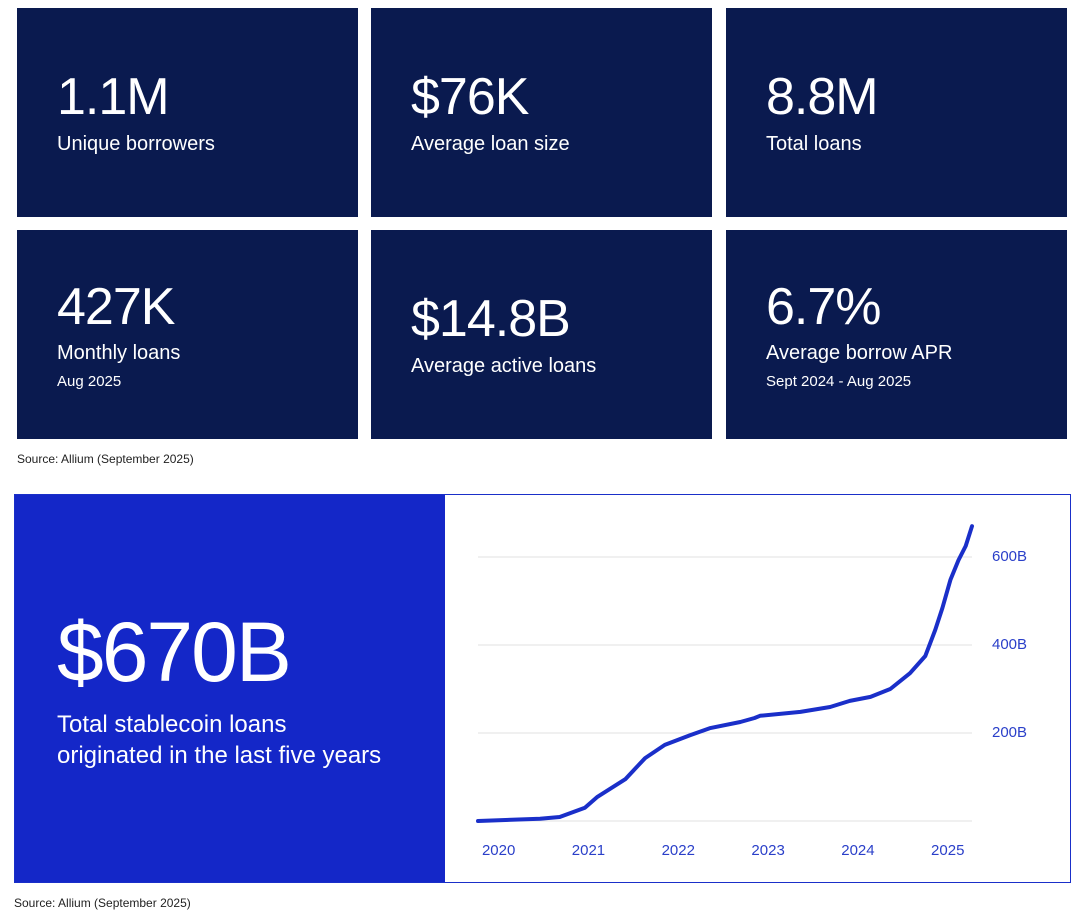  Describe the element at coordinates (504, 365) in the screenshot. I see `stat-label: Average active loans` at that location.